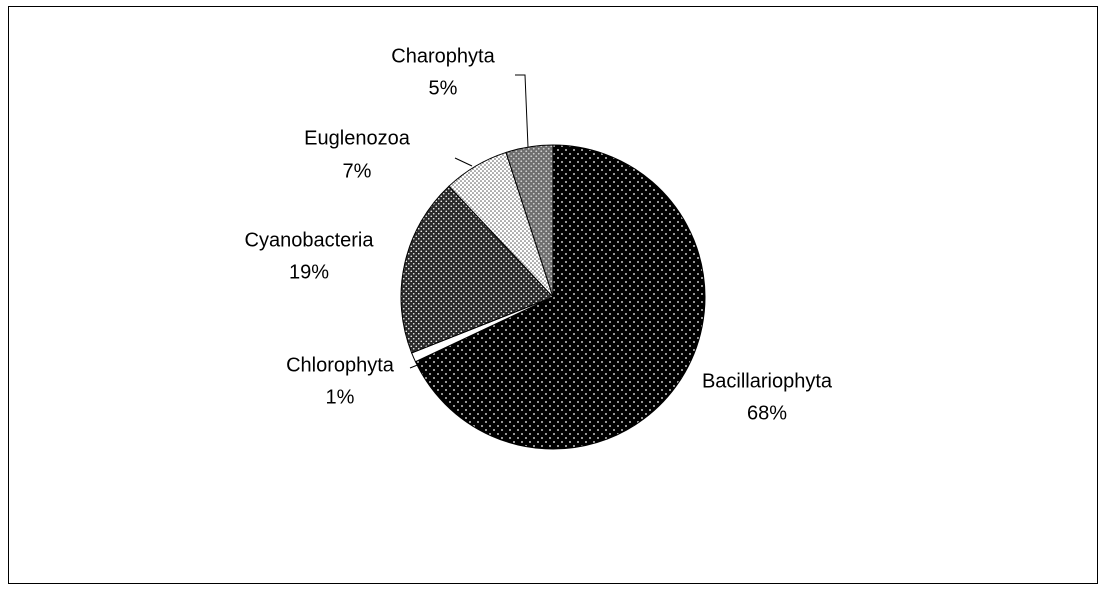 This screenshot has width=1106, height=601. Describe the element at coordinates (309, 272) in the screenshot. I see `slice-value-label: 19%` at that location.